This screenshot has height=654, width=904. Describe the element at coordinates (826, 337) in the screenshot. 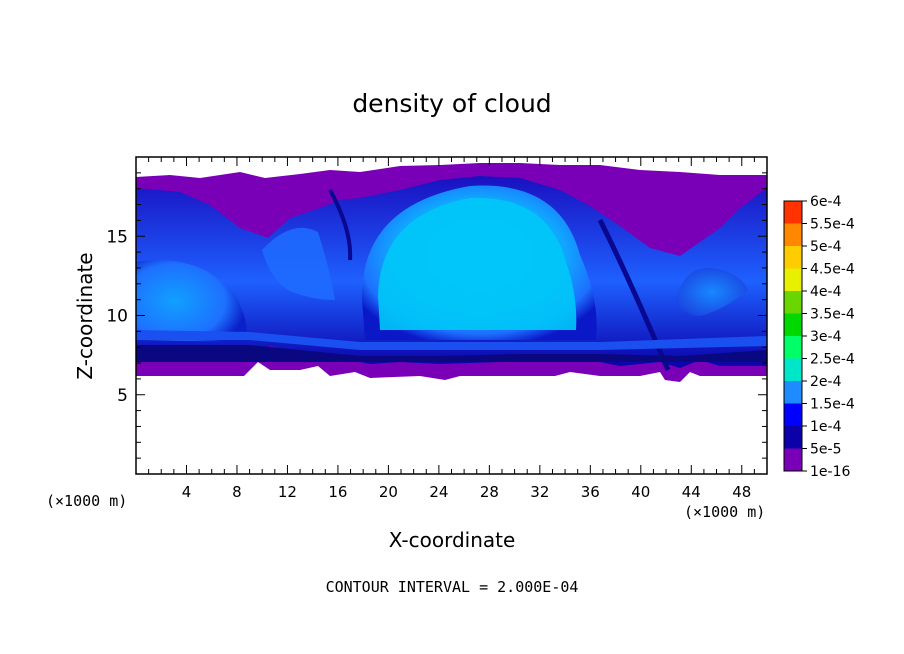

I see `colorbar-level-label: 3e-4` at that location.